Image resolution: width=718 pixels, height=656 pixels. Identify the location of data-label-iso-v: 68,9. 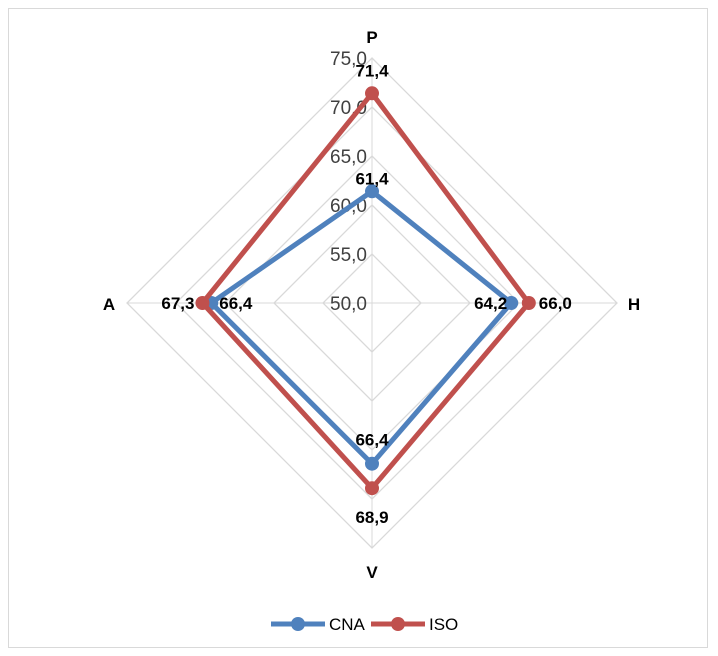
(371, 517).